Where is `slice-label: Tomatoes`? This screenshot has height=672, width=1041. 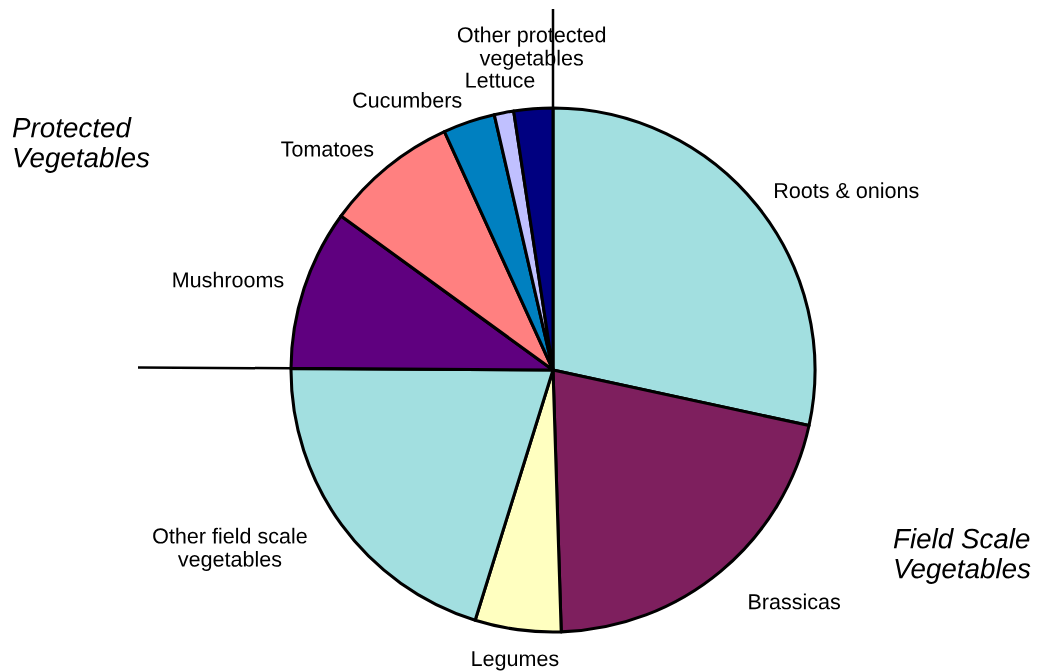 slice-label: Tomatoes is located at coordinates (327, 149).